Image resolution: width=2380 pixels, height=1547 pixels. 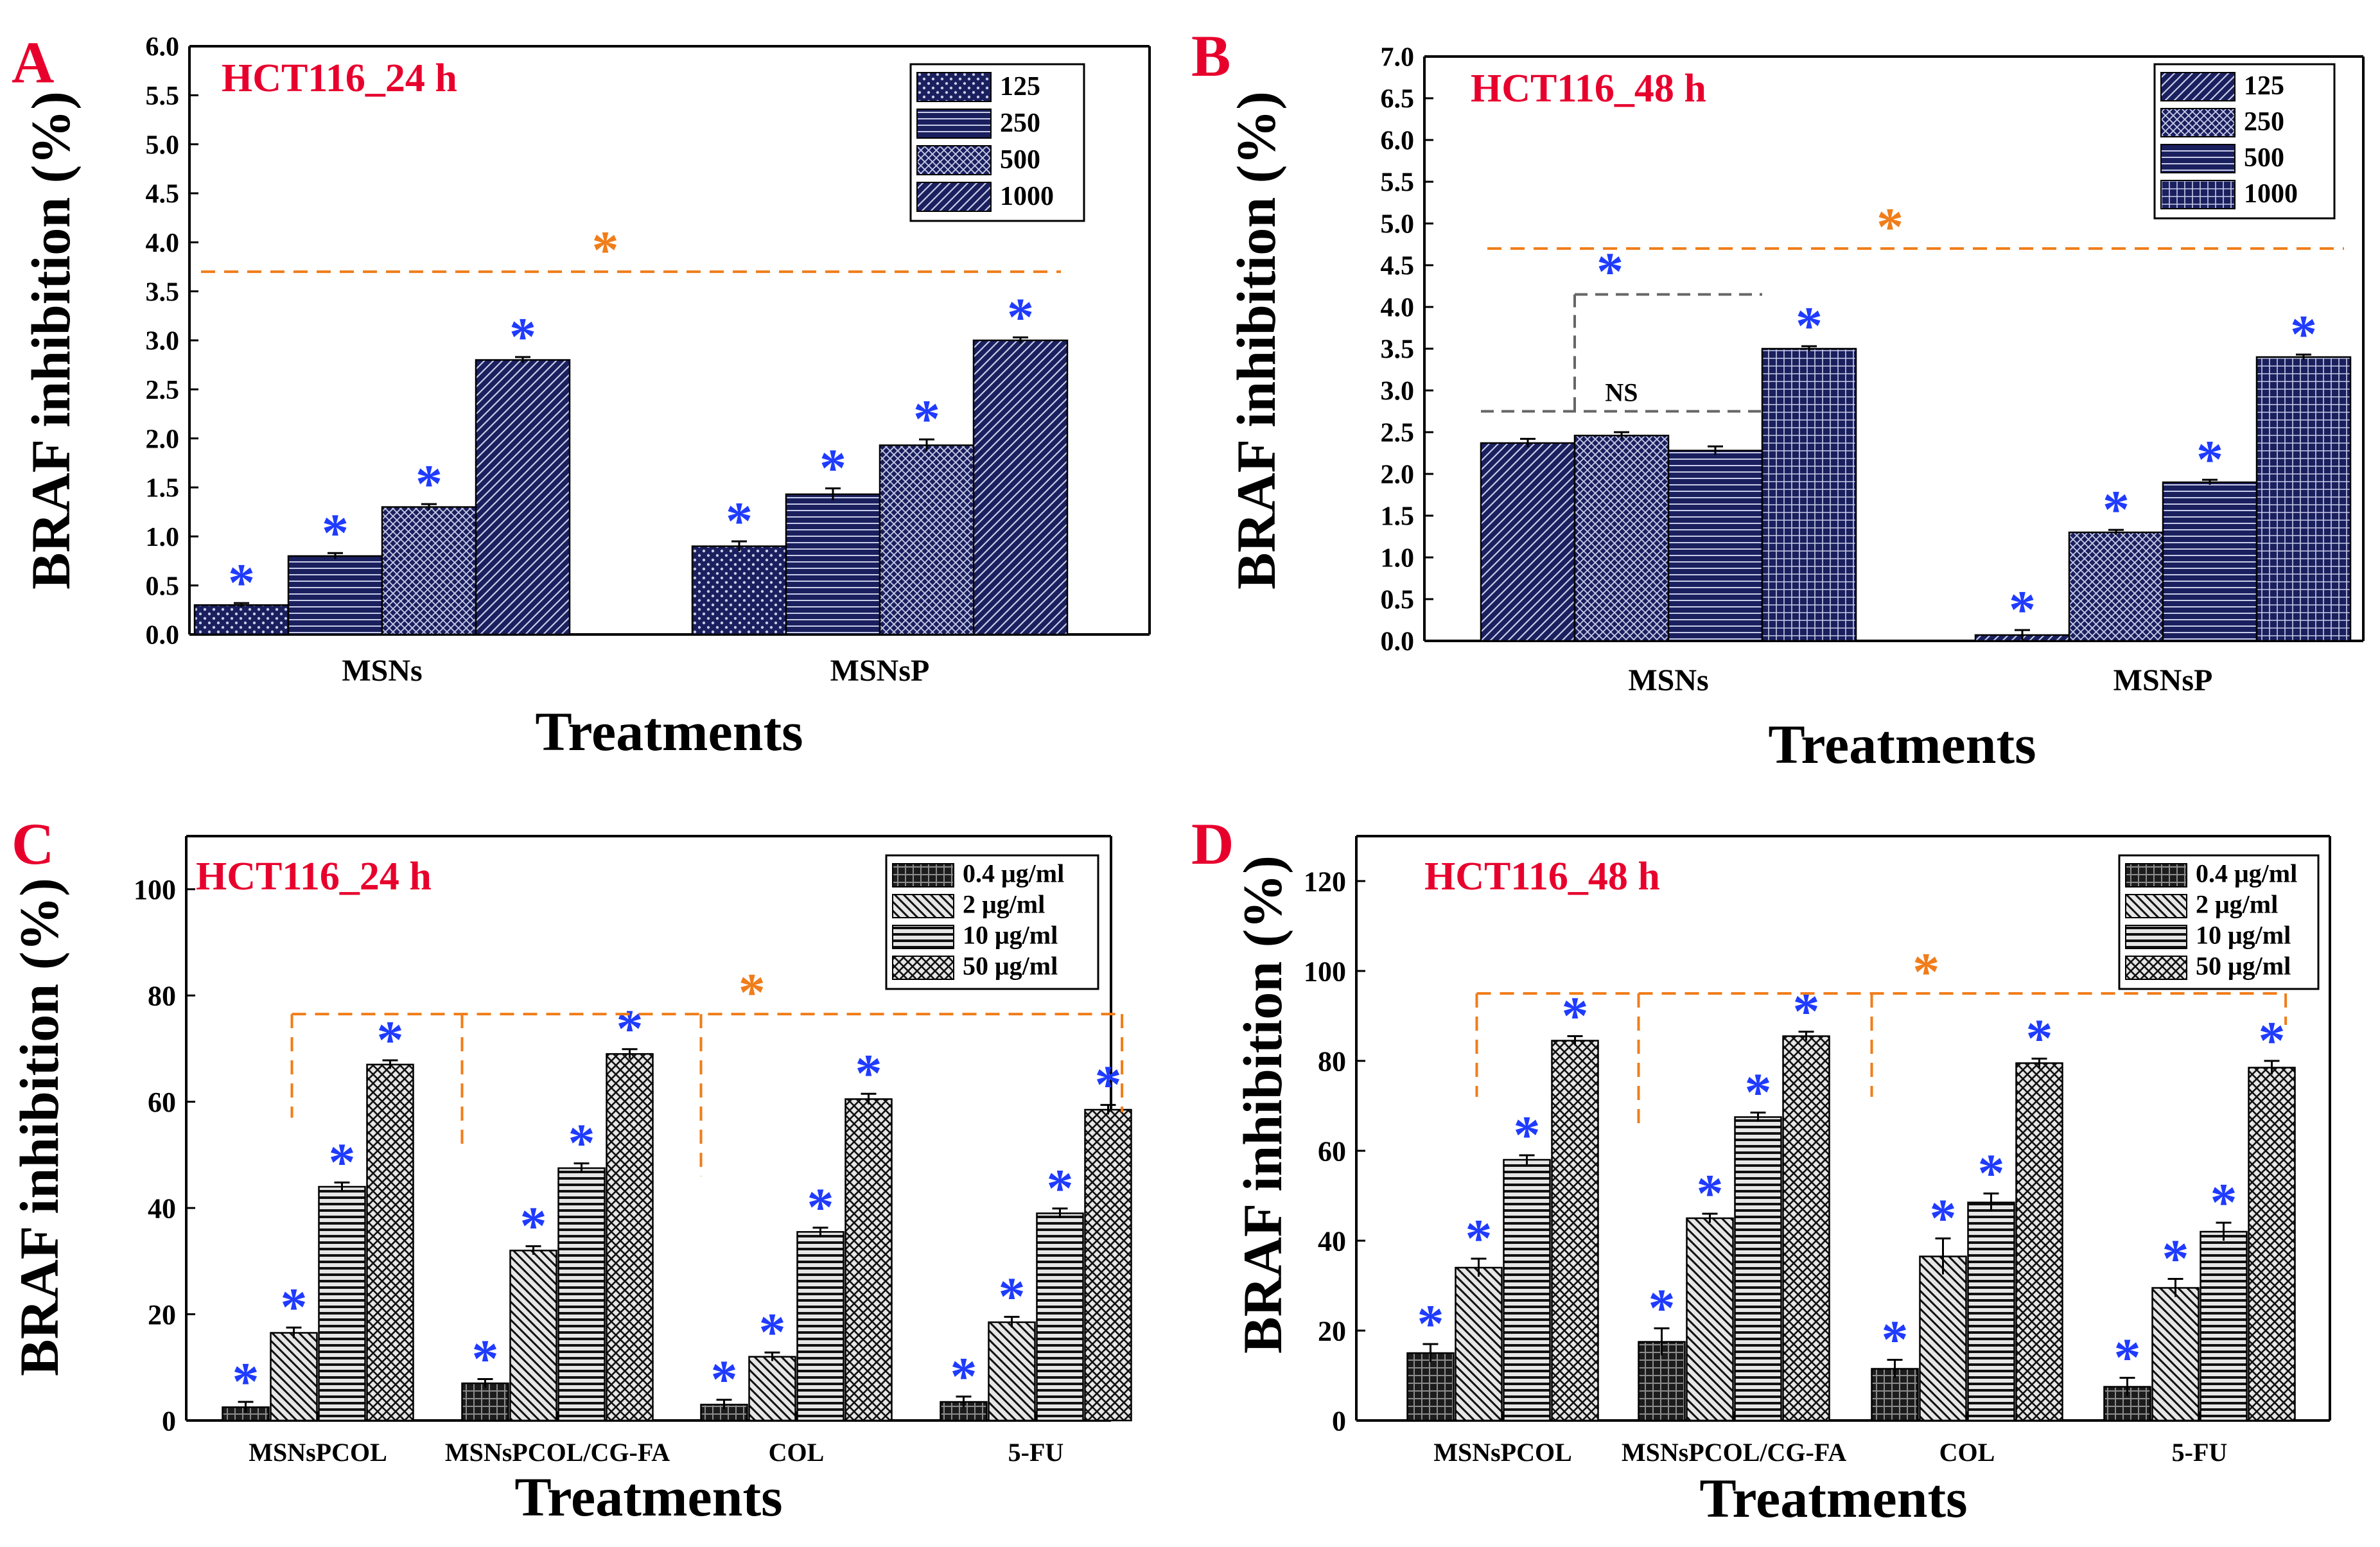 What do you see at coordinates (1014, 873) in the screenshot?
I see `legend-label: 0.4 μg/ml` at bounding box center [1014, 873].